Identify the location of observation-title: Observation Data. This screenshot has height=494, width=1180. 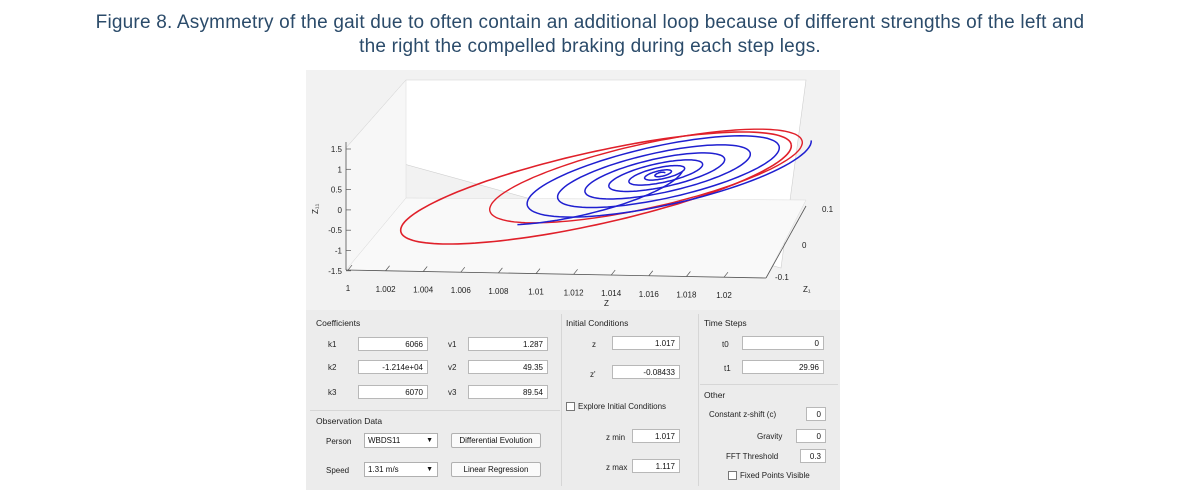
(349, 421).